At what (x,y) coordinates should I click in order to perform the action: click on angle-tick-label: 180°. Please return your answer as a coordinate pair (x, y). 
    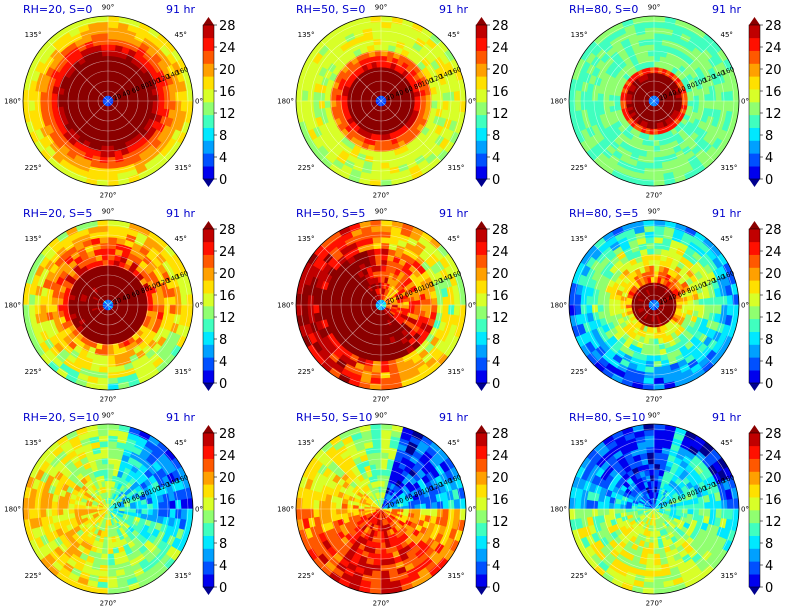
    Looking at the image, I should click on (558, 102).